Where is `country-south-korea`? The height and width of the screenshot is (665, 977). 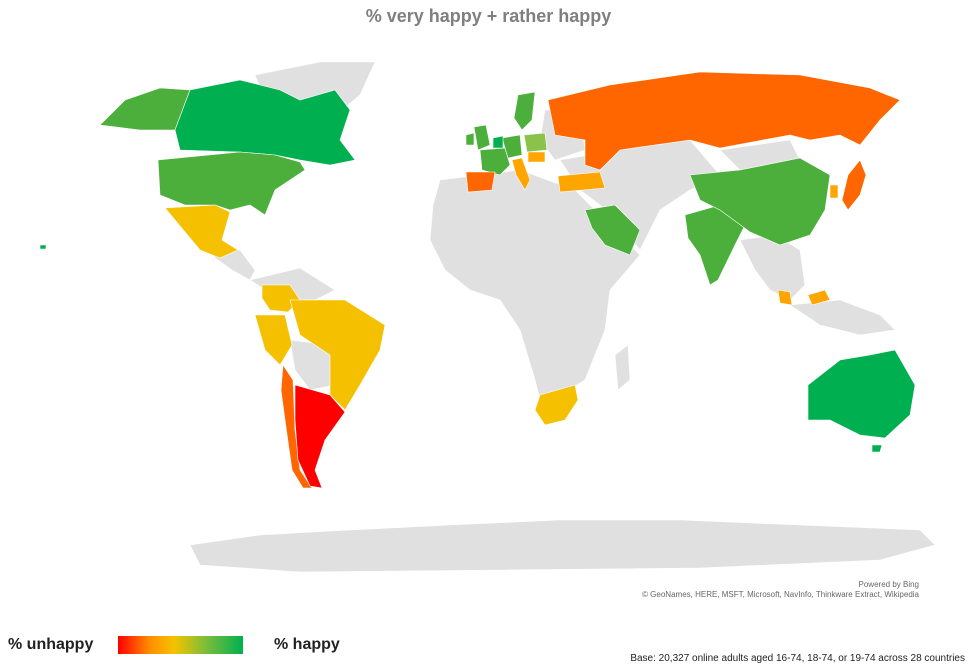
country-south-korea is located at coordinates (834, 191).